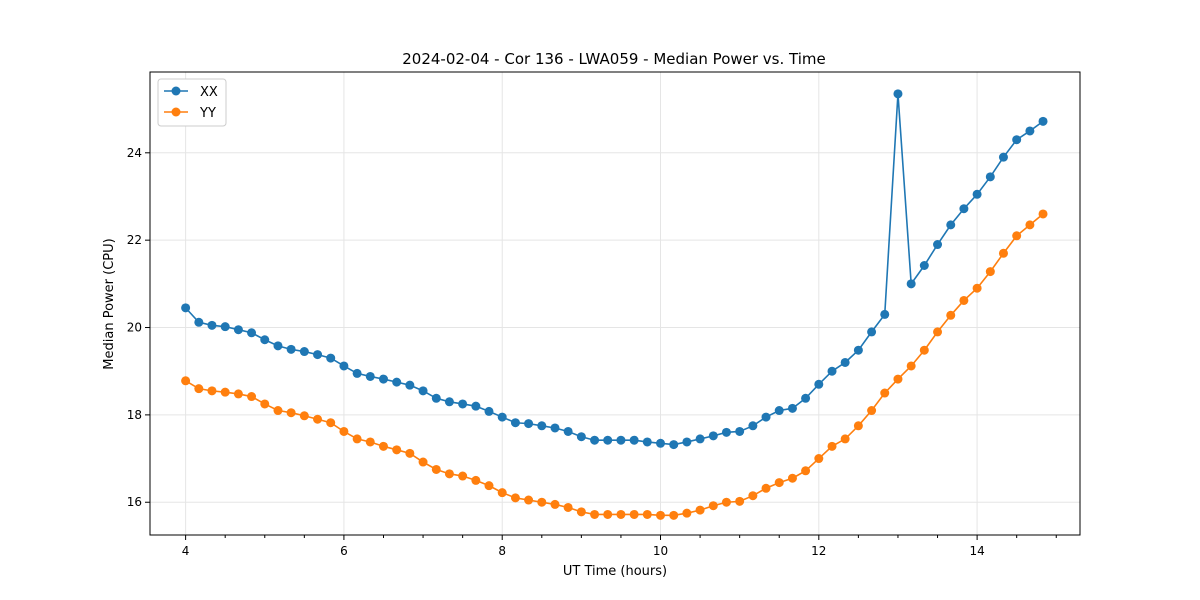  I want to click on x-tick-label: 10, so click(660, 551).